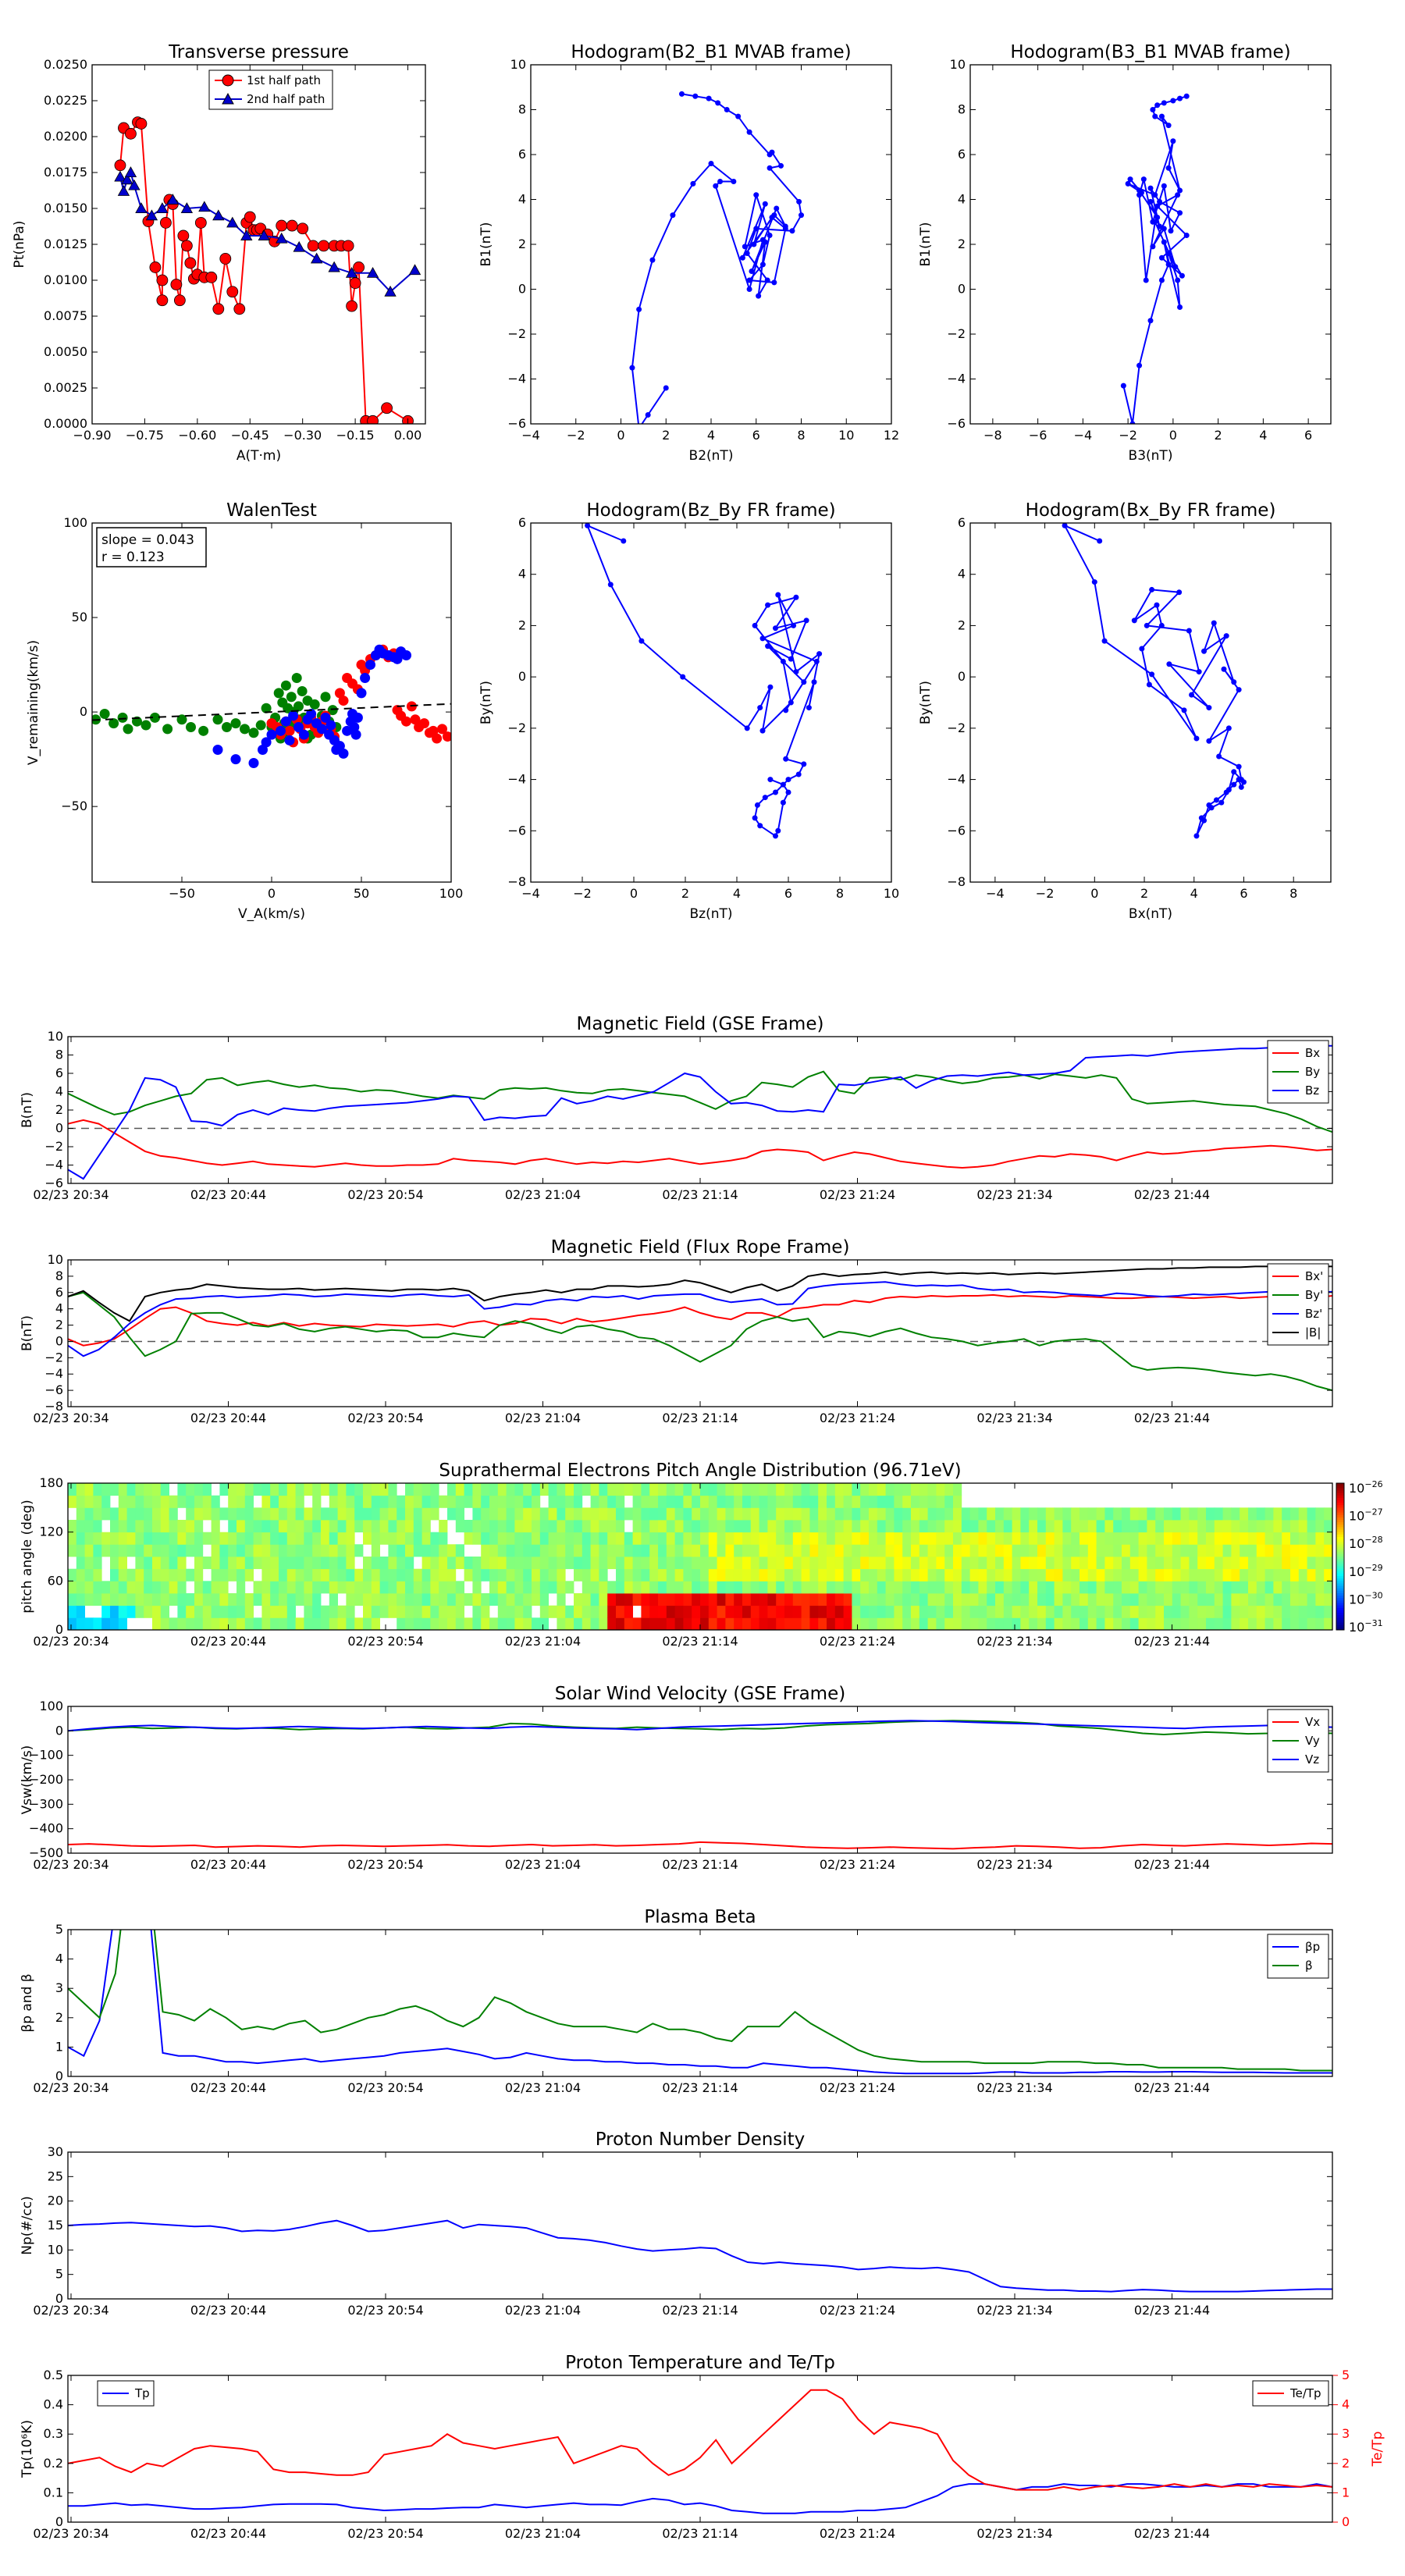 Image resolution: width=1405 pixels, height=2576 pixels. I want to click on time-tick-label: 02/23 20:54, so click(385, 2310).